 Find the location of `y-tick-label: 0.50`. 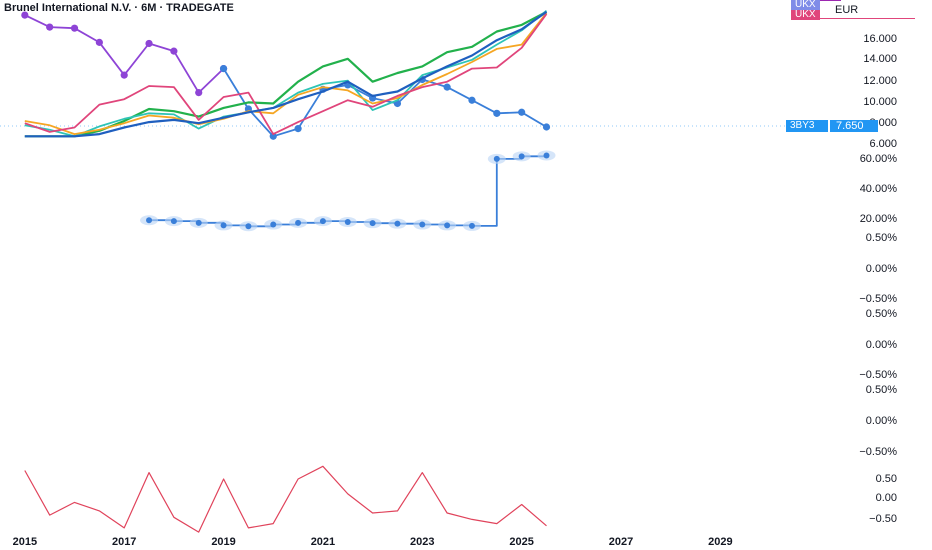

y-tick-label: 0.50 is located at coordinates (886, 479).